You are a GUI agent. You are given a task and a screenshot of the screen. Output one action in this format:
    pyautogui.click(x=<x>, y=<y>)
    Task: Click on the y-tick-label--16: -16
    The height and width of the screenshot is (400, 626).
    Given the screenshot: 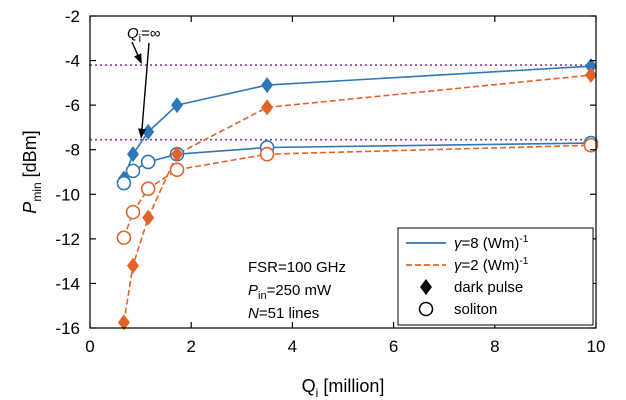 What is the action you would take?
    pyautogui.click(x=67, y=328)
    